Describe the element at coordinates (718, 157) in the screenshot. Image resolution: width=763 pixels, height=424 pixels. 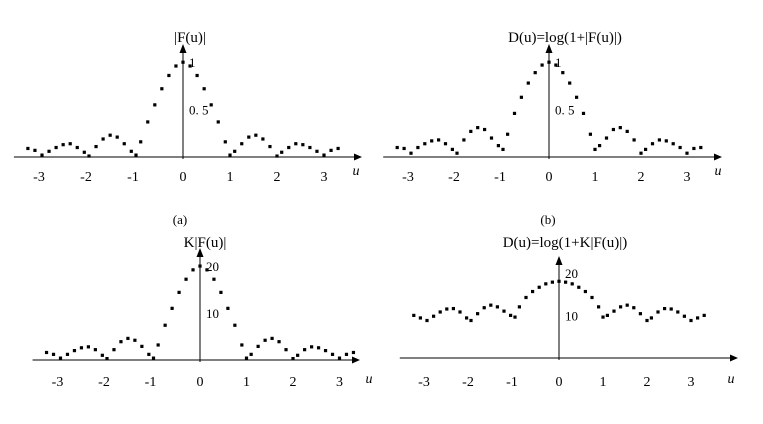
I see `panel-b-x-arrow` at that location.